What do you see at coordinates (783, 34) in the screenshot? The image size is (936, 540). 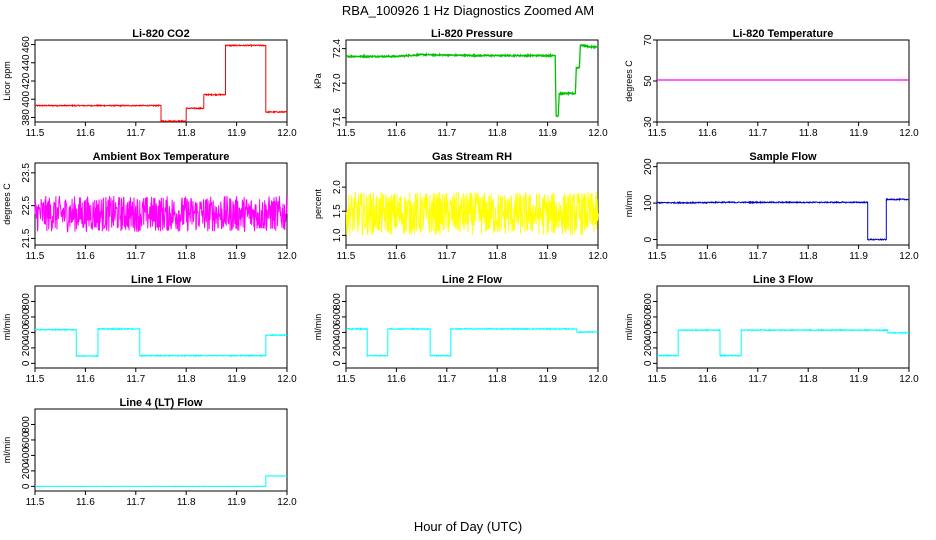 I see `panel-title: Li-820 Temperature` at bounding box center [783, 34].